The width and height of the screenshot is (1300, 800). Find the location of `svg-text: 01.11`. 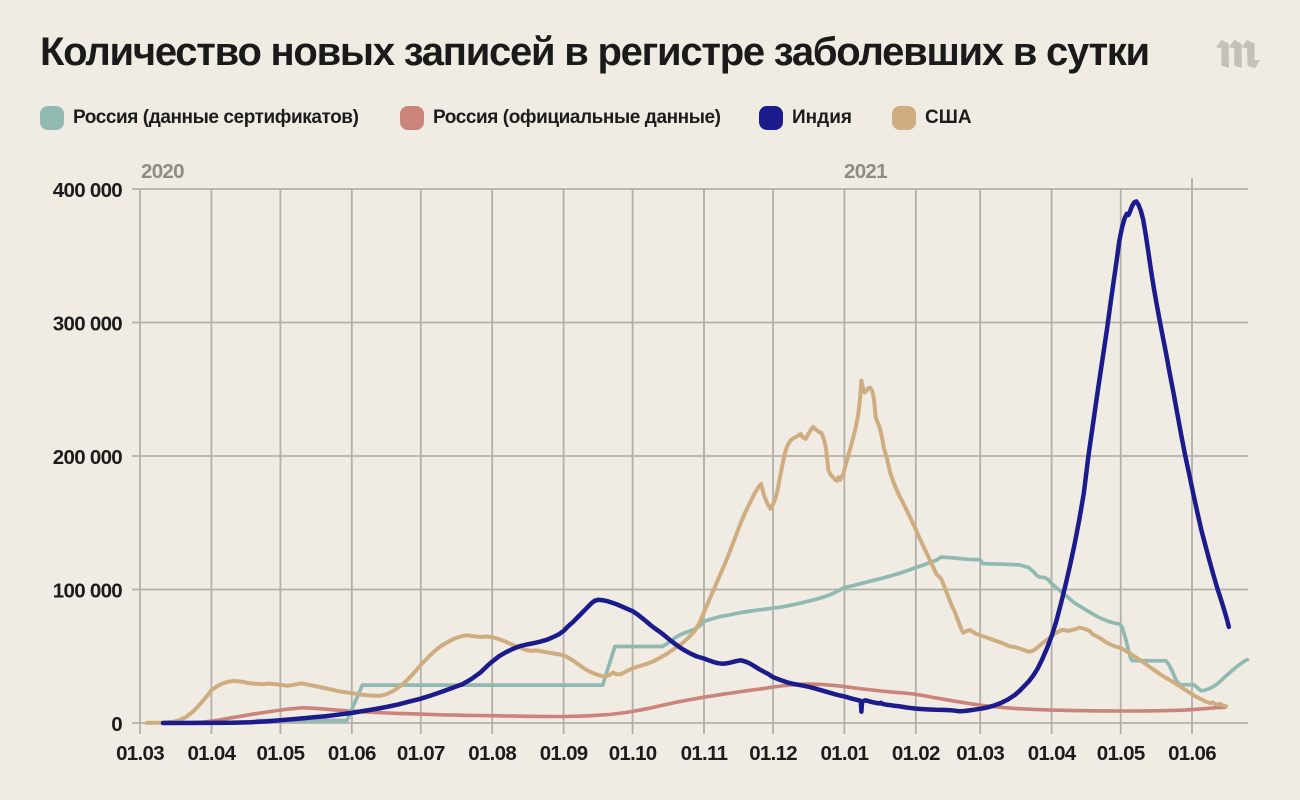

svg-text: 01.11 is located at coordinates (704, 753).